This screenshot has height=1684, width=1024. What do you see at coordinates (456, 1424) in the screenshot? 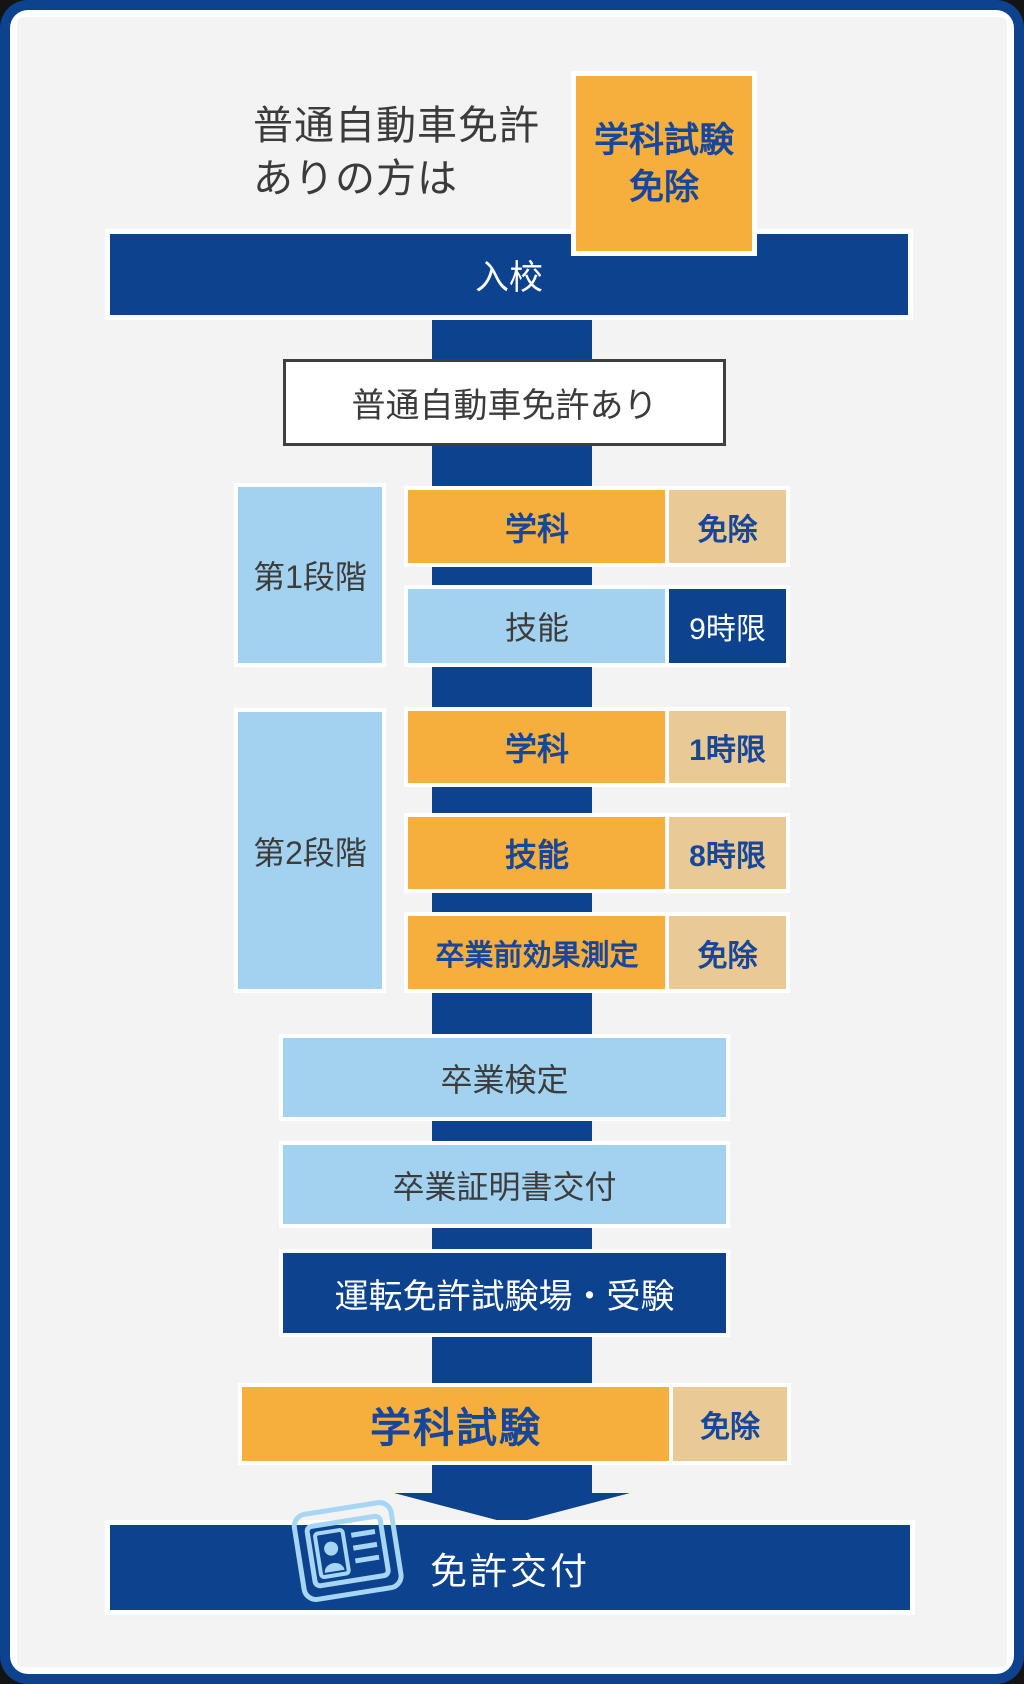
I see `written-exam-bar: 学科試験` at bounding box center [456, 1424].